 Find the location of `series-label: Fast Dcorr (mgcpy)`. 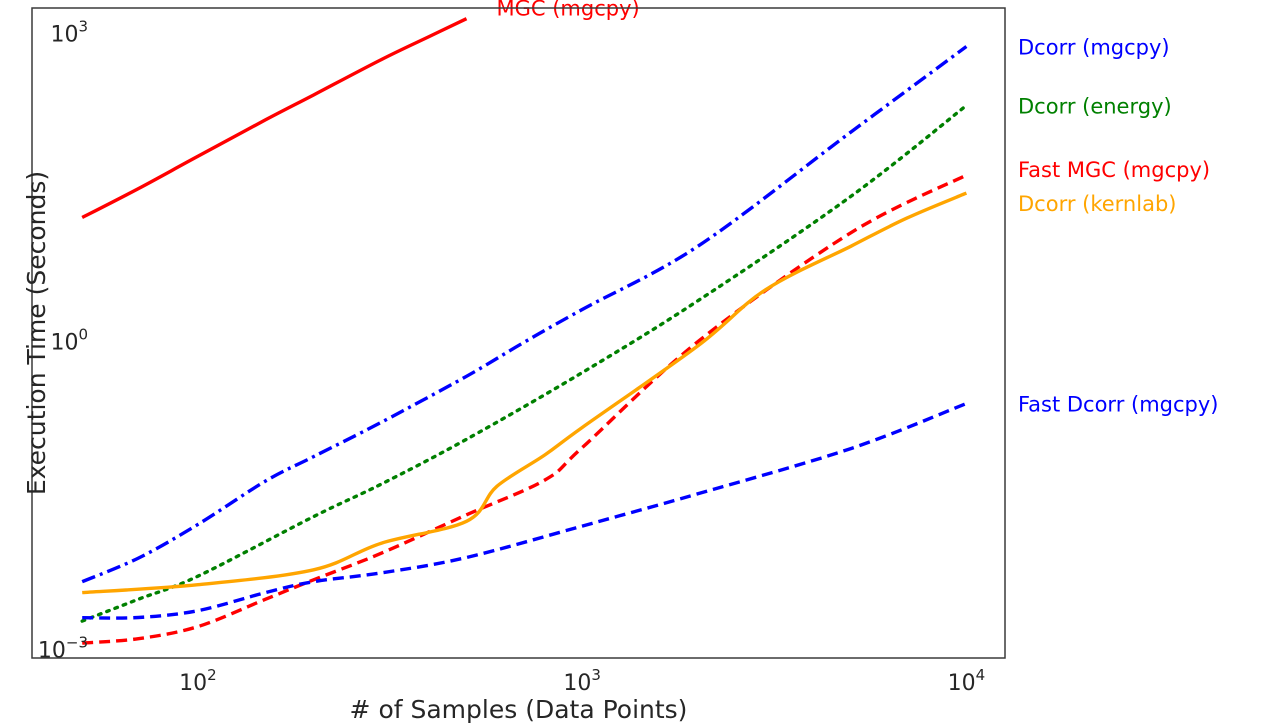

series-label: Fast Dcorr (mgcpy) is located at coordinates (1118, 405).